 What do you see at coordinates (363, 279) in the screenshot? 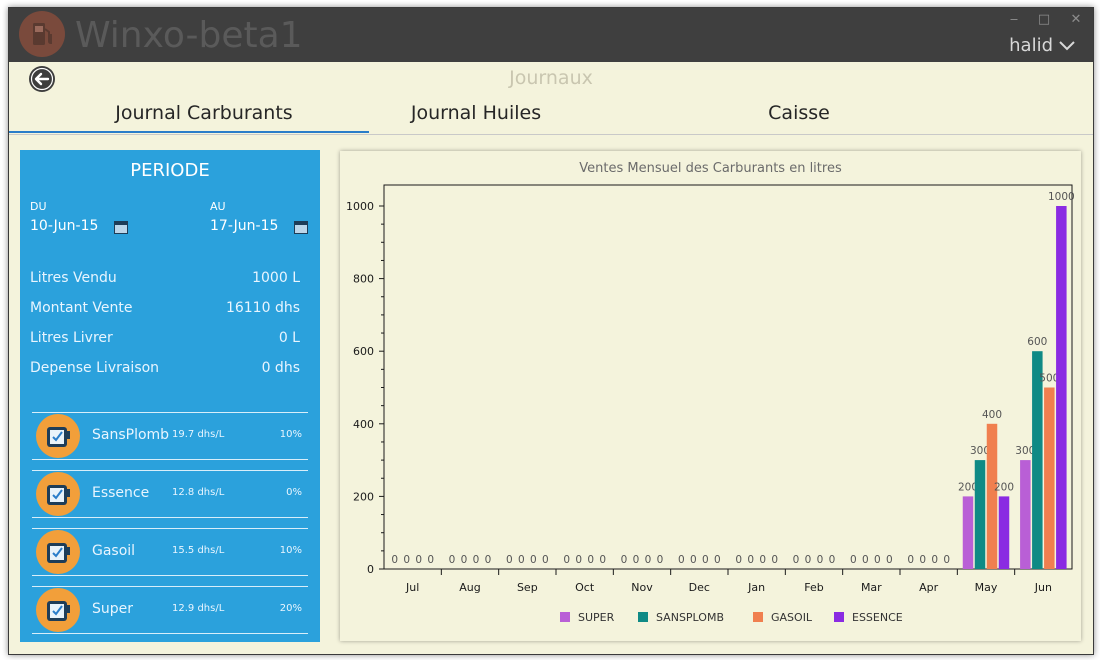
I see `y-tick-label: 800` at bounding box center [363, 279].